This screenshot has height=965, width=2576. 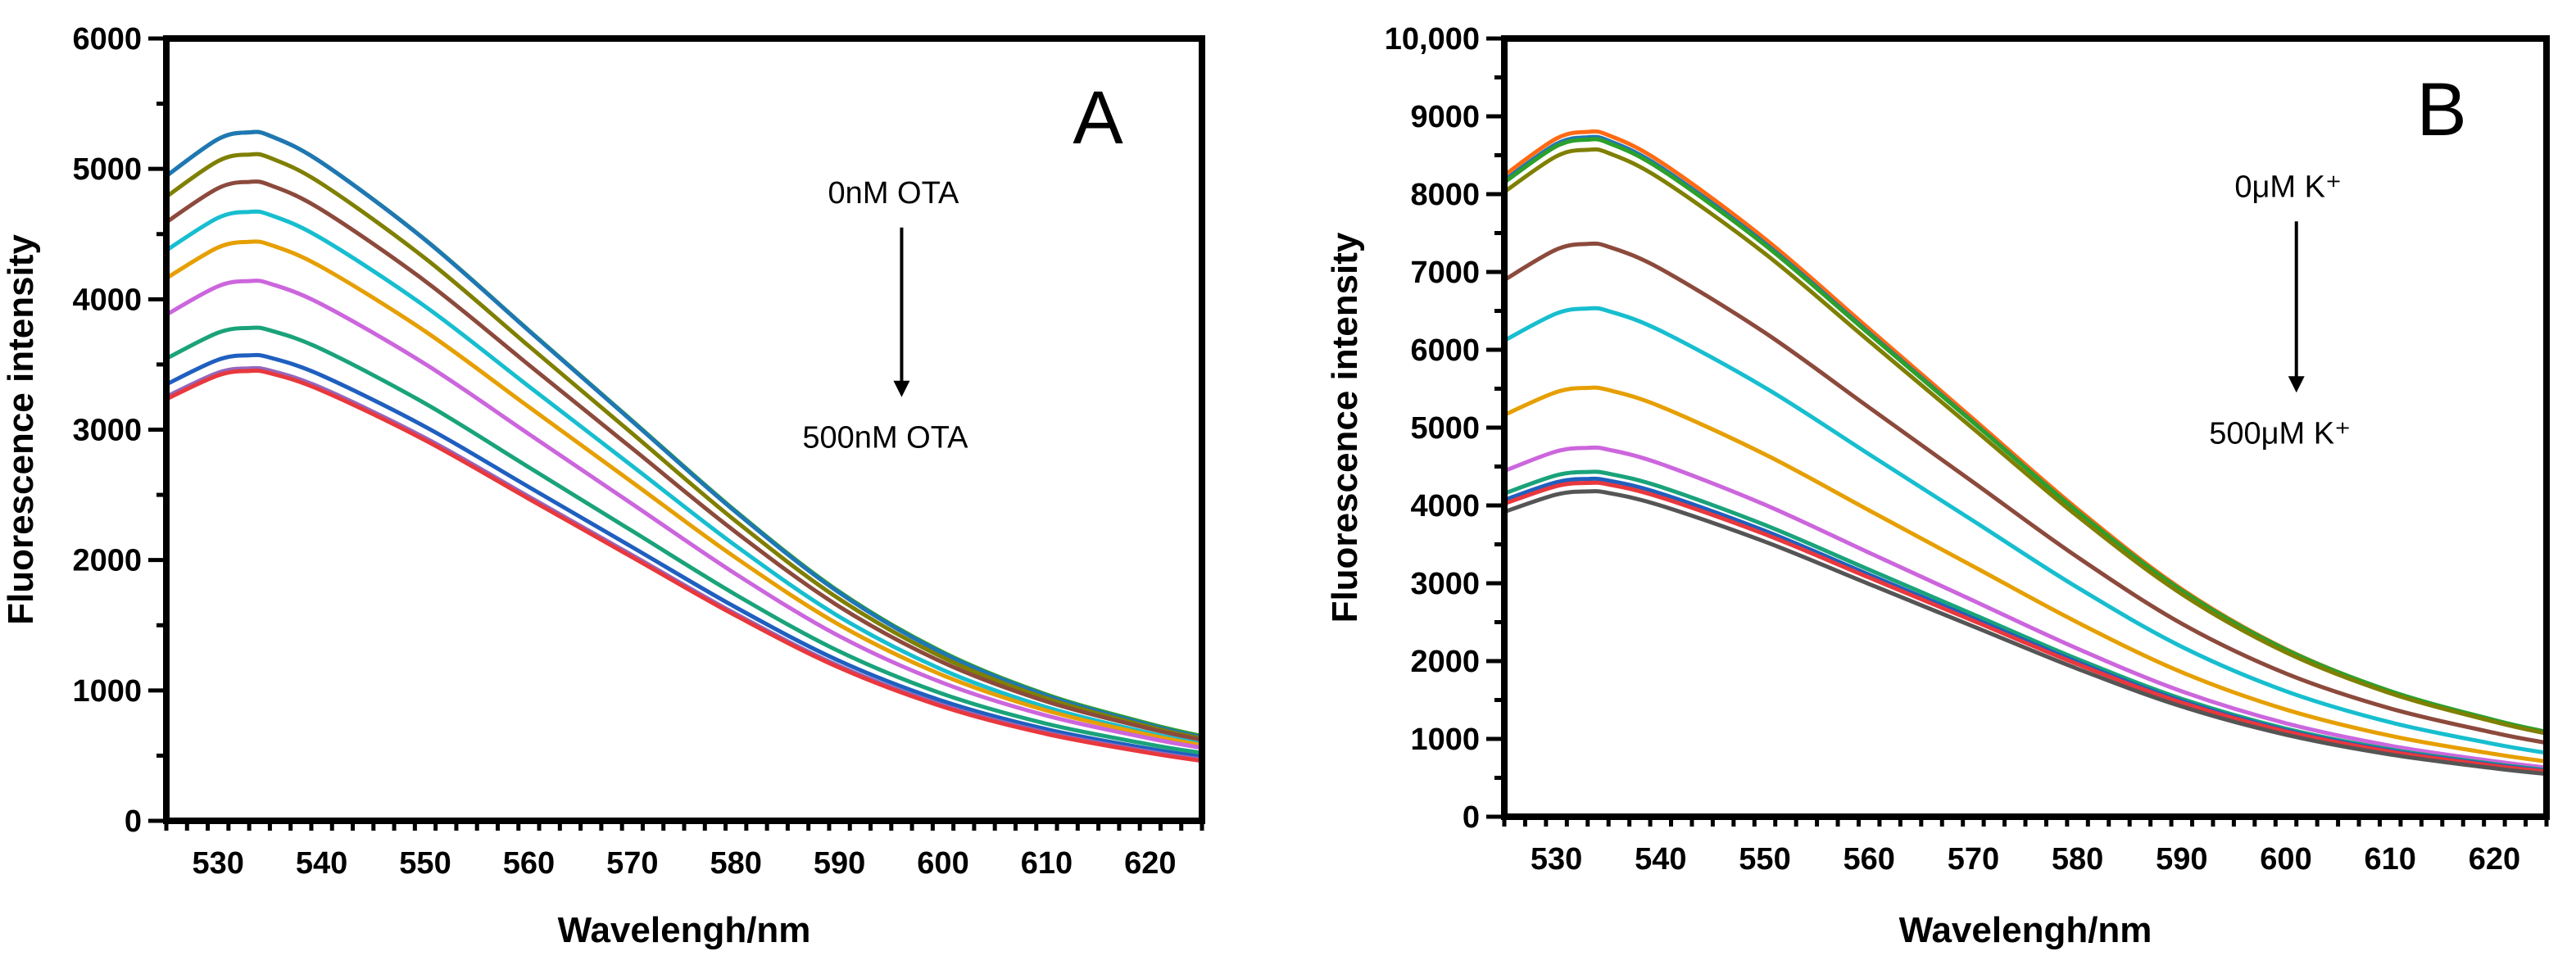 What do you see at coordinates (885, 438) in the screenshot?
I see `annotation-end-label: 500nM OTA` at bounding box center [885, 438].